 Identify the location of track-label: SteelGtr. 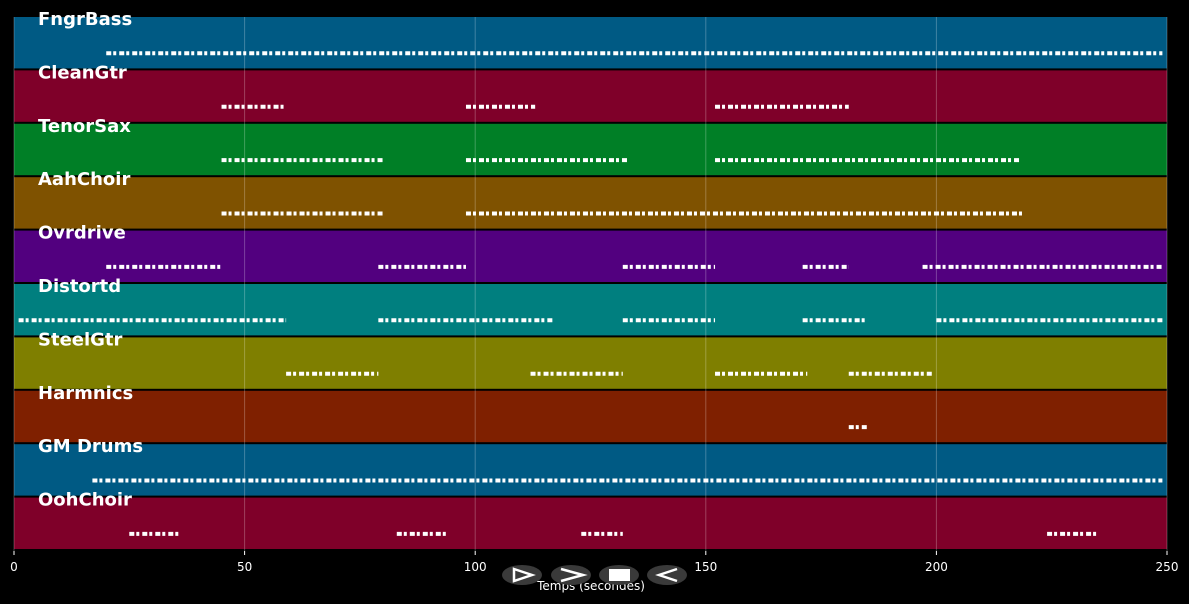
(80, 339).